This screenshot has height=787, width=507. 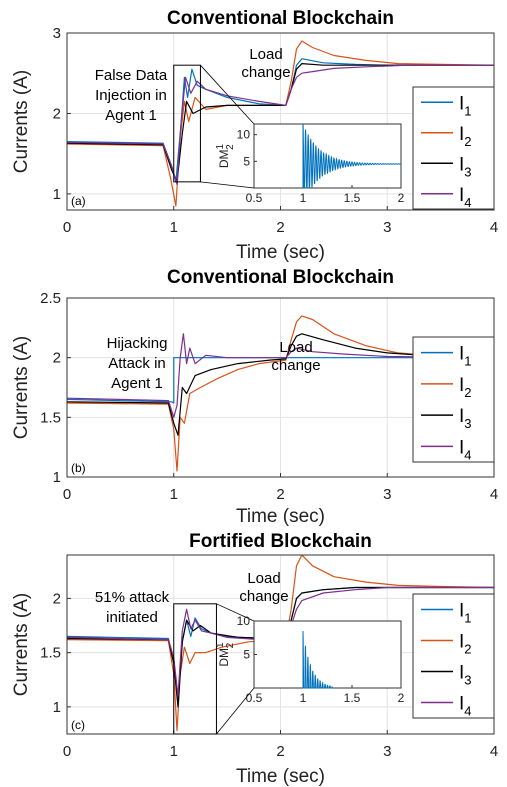 What do you see at coordinates (280, 776) in the screenshot?
I see `x-axis-label: Time (sec)` at bounding box center [280, 776].